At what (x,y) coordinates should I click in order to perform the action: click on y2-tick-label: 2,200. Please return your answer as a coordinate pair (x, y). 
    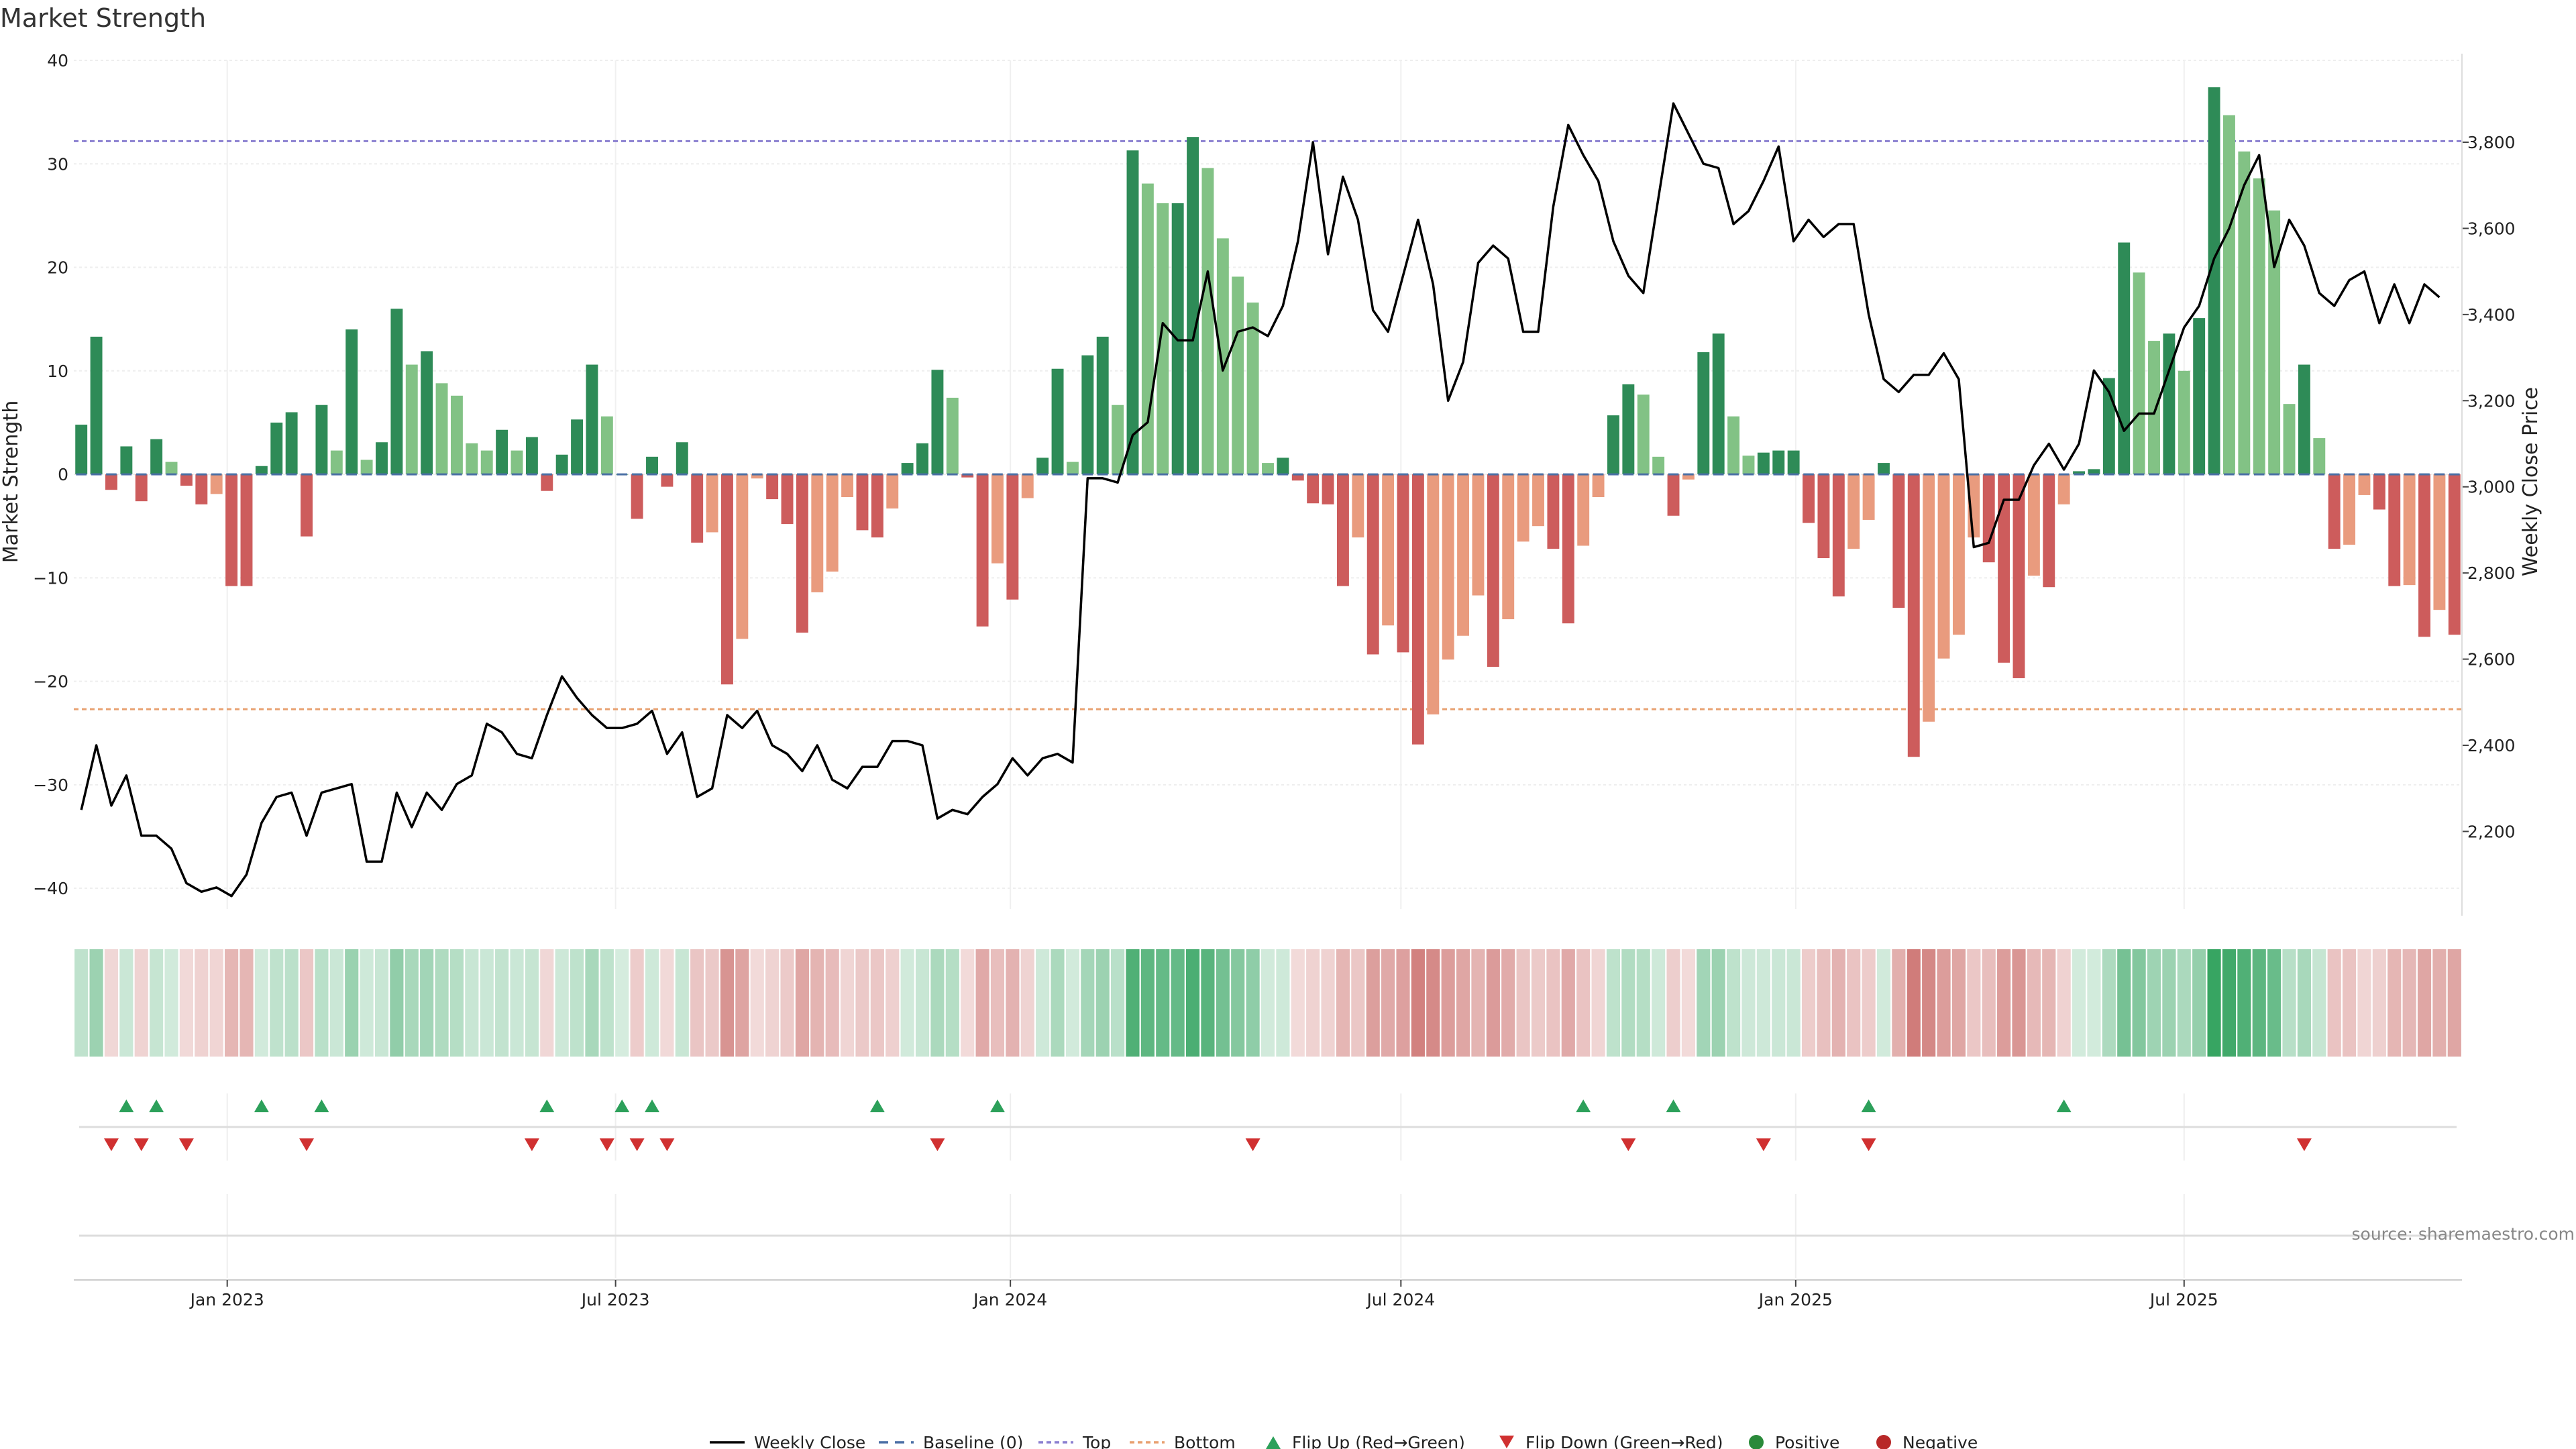
    Looking at the image, I should click on (2491, 831).